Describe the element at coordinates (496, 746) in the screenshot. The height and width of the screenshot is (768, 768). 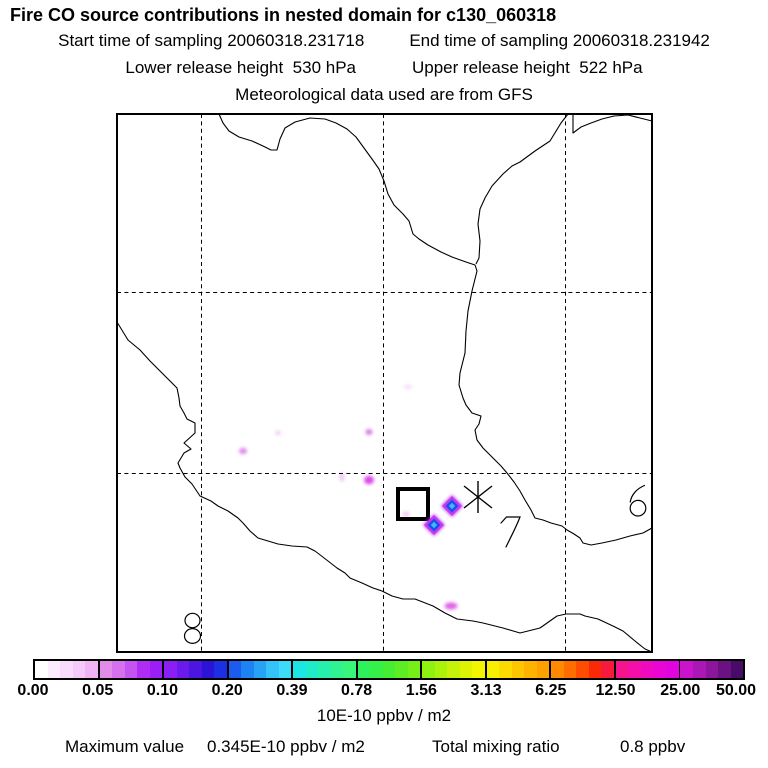
I see `total-mixing-ratio-label: Total mixing ratio` at that location.